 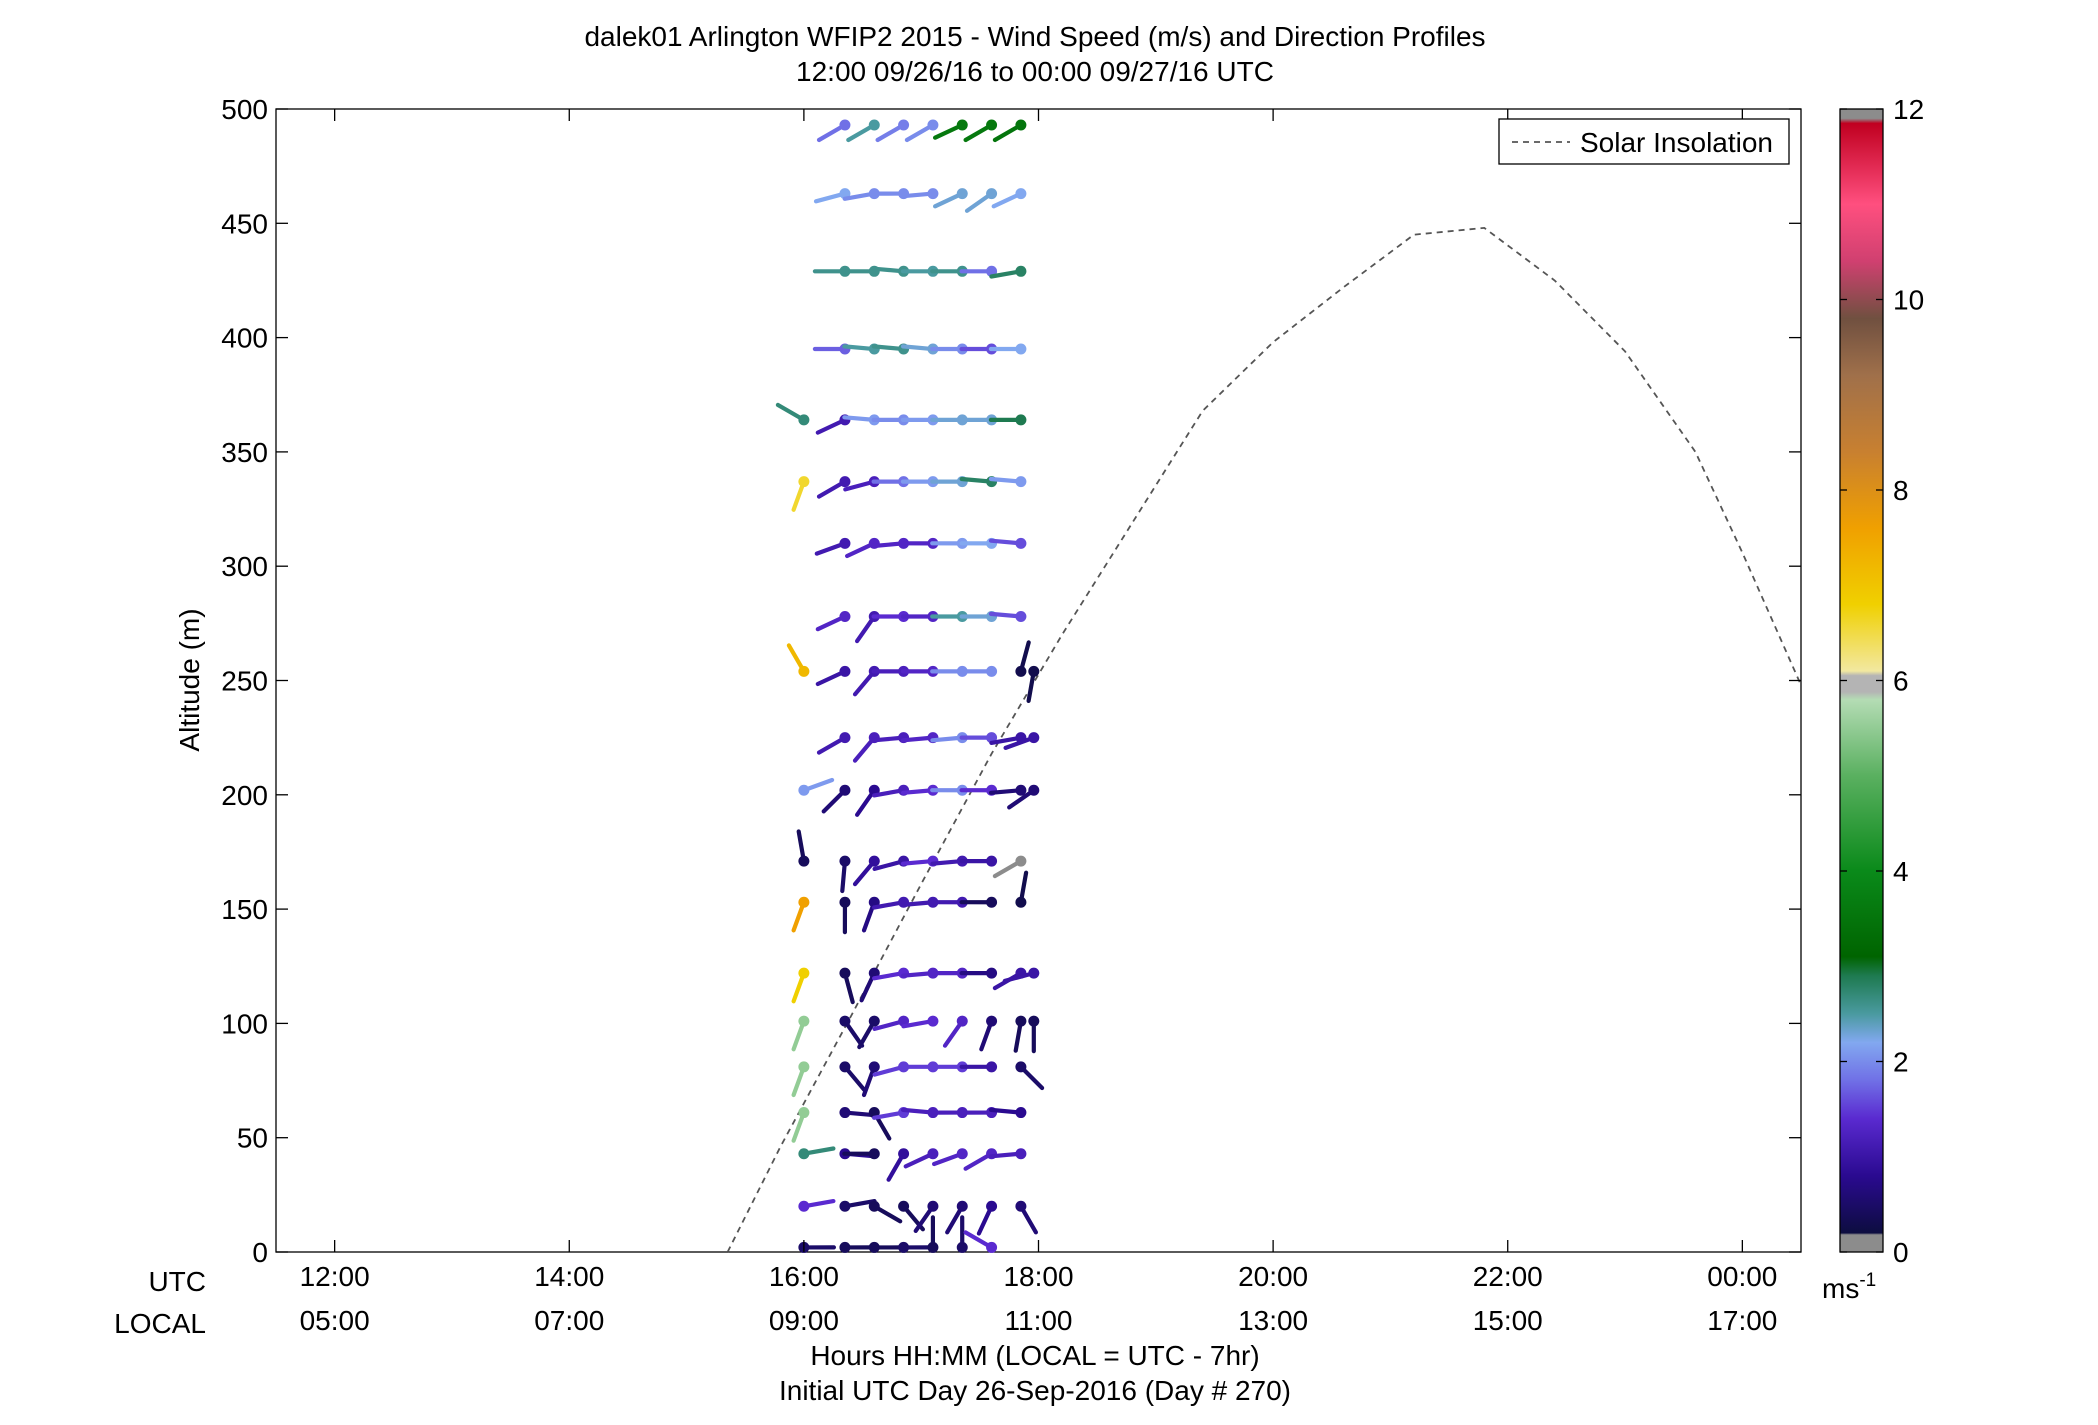 What do you see at coordinates (1508, 1276) in the screenshot?
I see `x-tick-label-utc: 22:00` at bounding box center [1508, 1276].